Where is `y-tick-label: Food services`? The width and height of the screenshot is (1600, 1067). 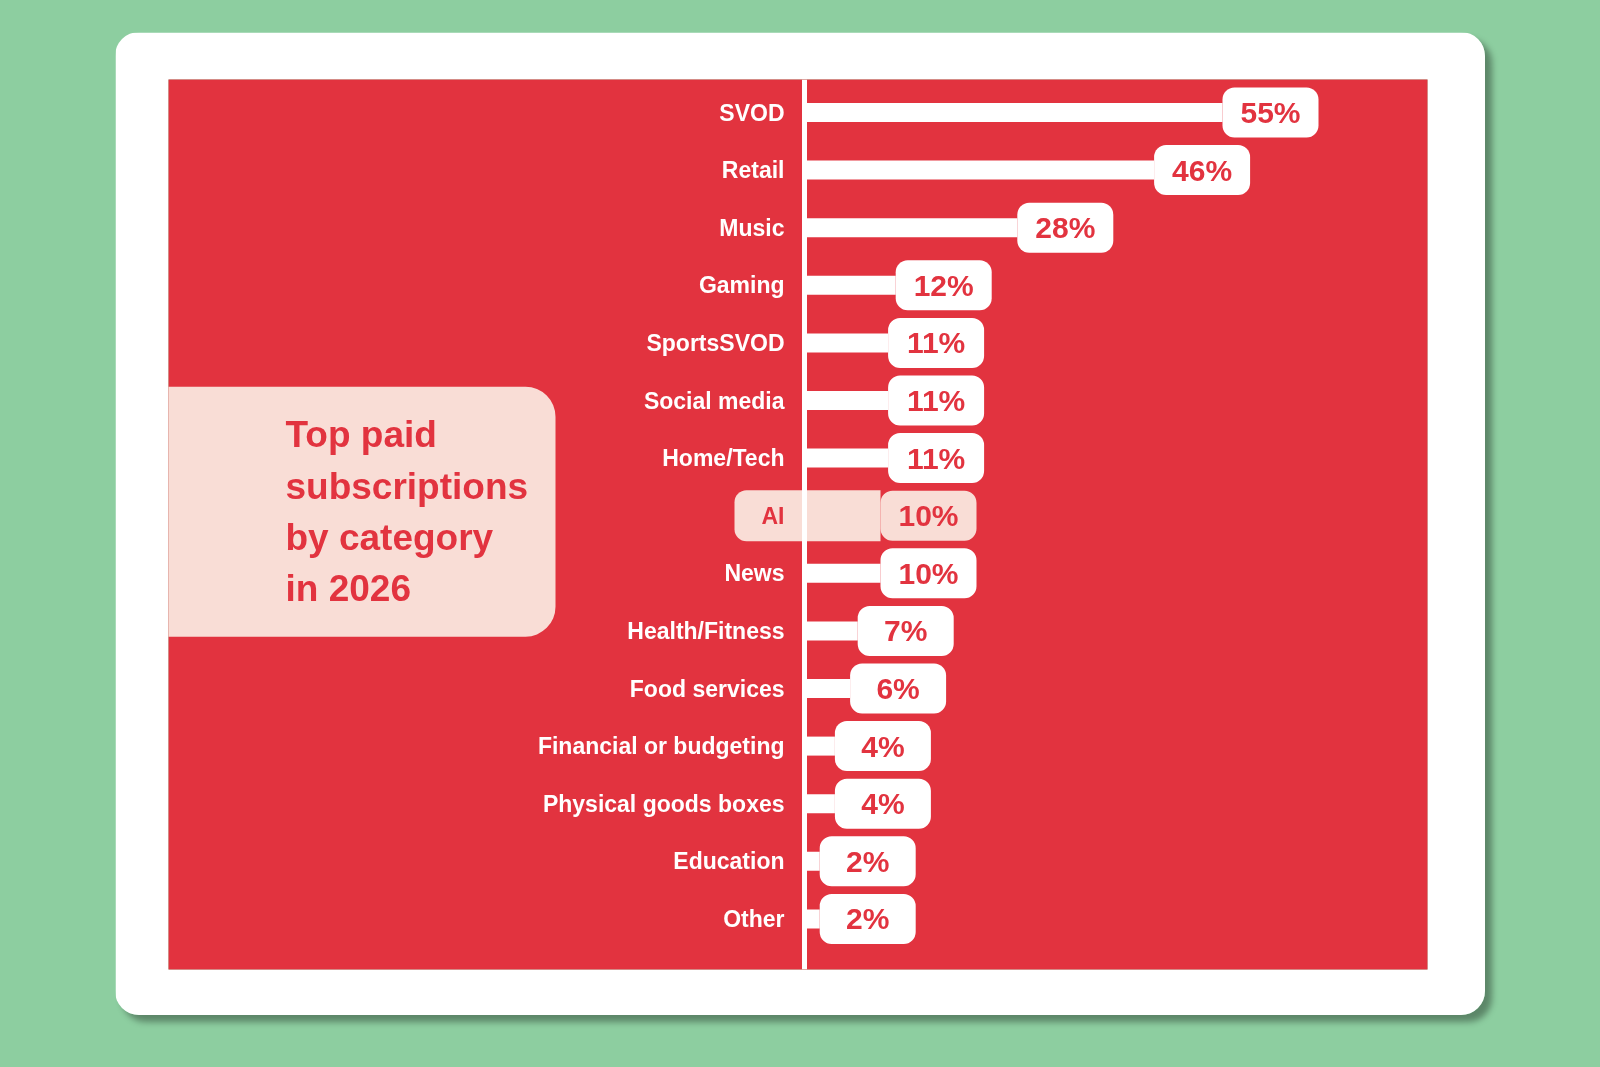
y-tick-label: Food services is located at coordinates (707, 688).